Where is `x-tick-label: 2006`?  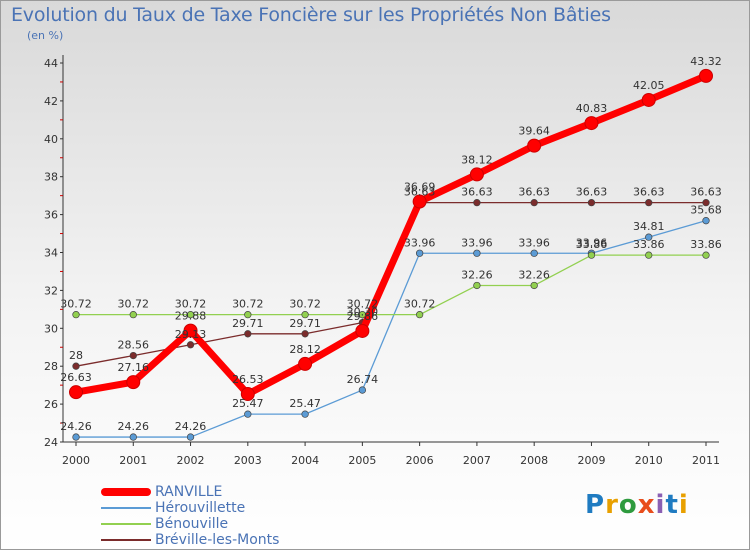
x-tick-label: 2006 is located at coordinates (420, 460).